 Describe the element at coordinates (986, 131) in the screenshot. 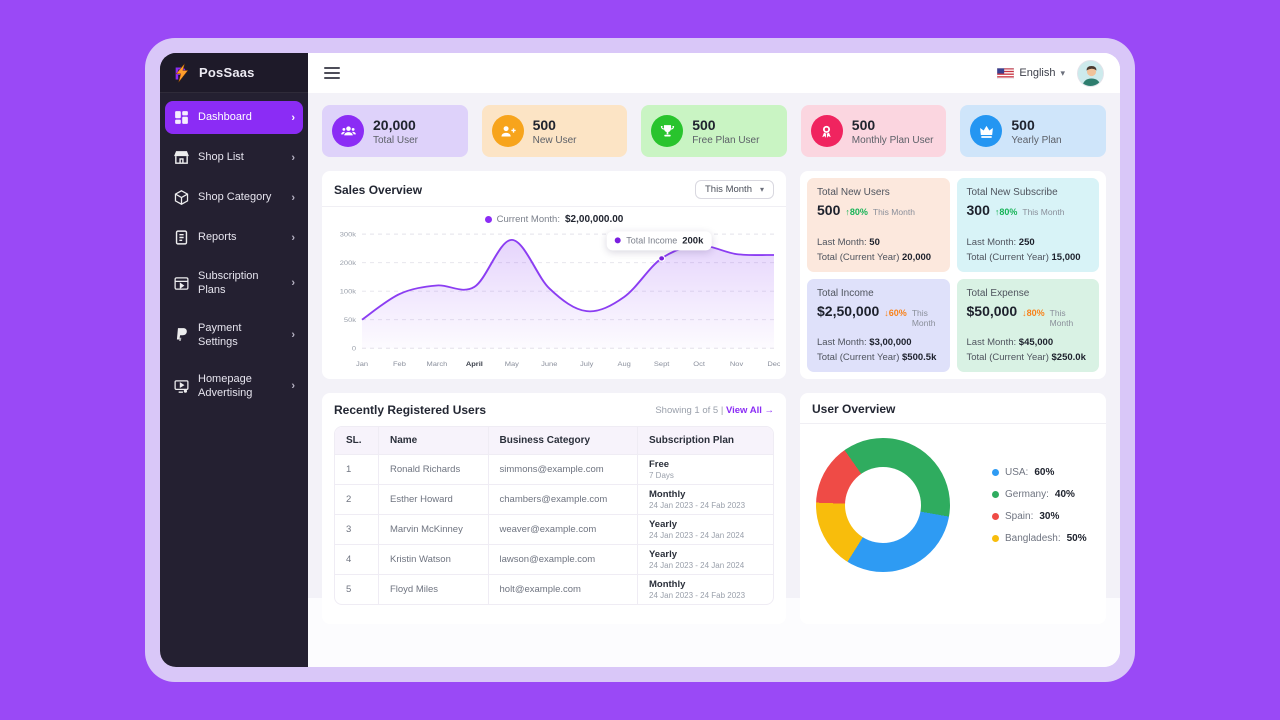

I see `crown-icon` at that location.